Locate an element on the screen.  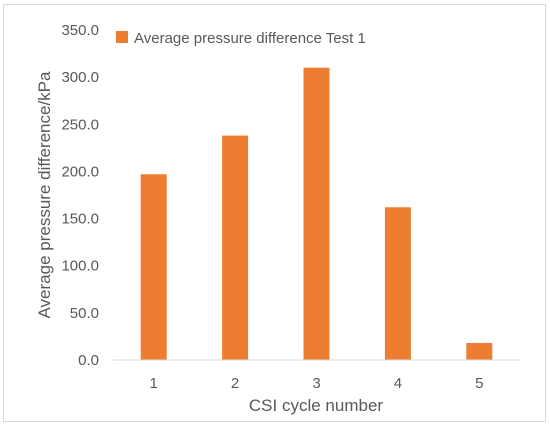
y-axis-title: Average pressure difference/kPa is located at coordinates (44, 195).